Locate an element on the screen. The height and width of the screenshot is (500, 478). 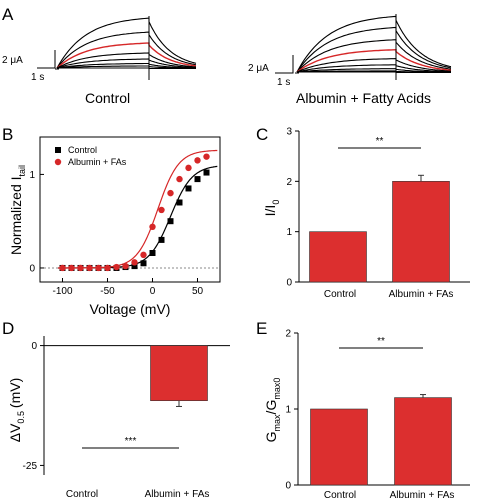
e-category-control: Control is located at coordinates (340, 495).